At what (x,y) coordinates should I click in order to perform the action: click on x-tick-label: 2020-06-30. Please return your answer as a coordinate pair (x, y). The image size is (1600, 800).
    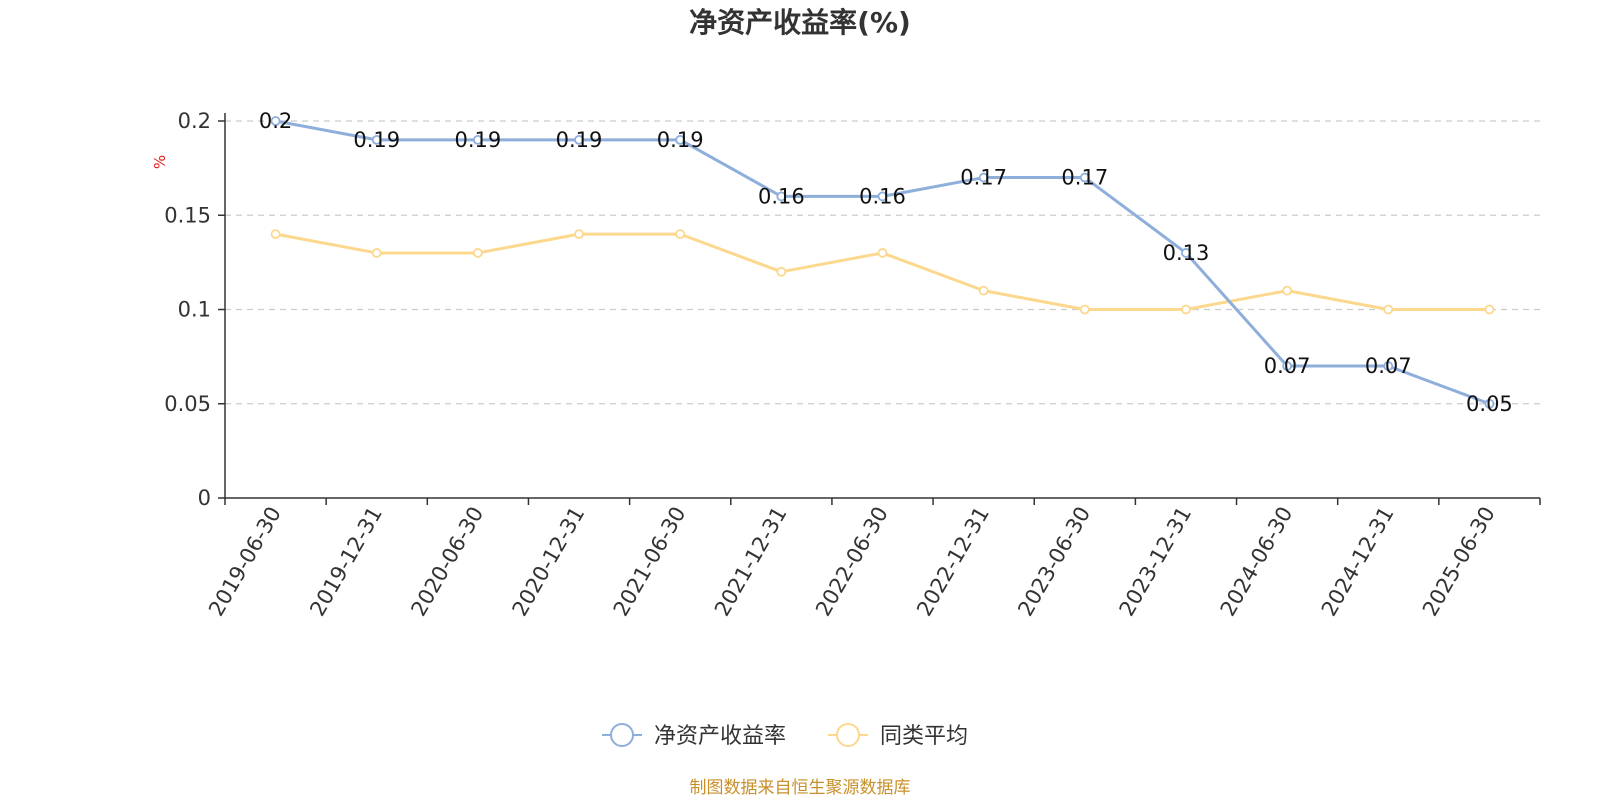
    Looking at the image, I should click on (447, 562).